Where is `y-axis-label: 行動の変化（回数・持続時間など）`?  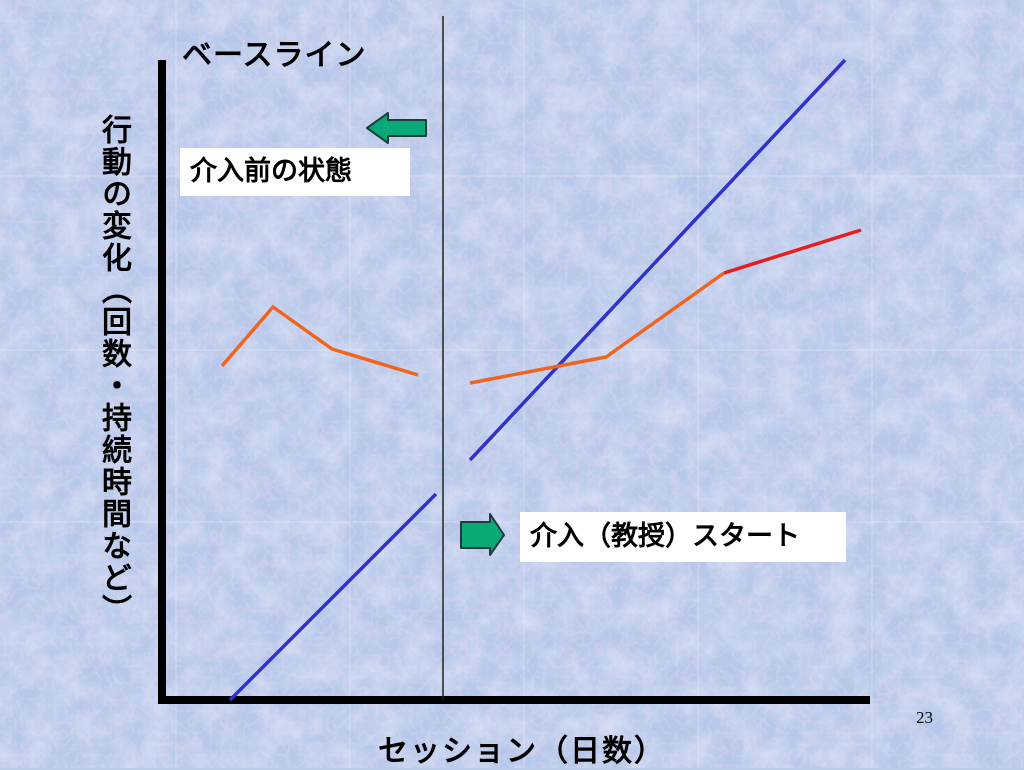 y-axis-label: 行動の変化（回数・持続時間など） is located at coordinates (113, 370).